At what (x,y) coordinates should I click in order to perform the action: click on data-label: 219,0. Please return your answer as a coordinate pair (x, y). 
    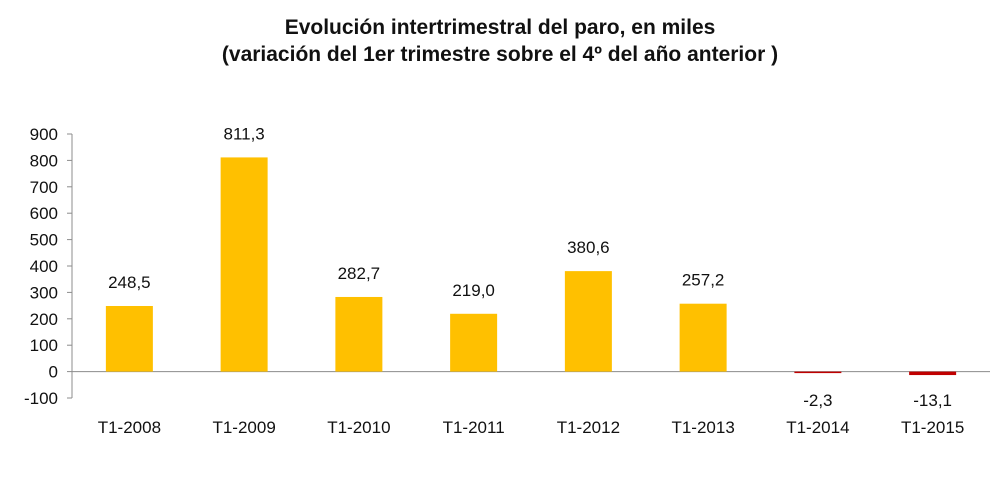
    Looking at the image, I should click on (473, 290).